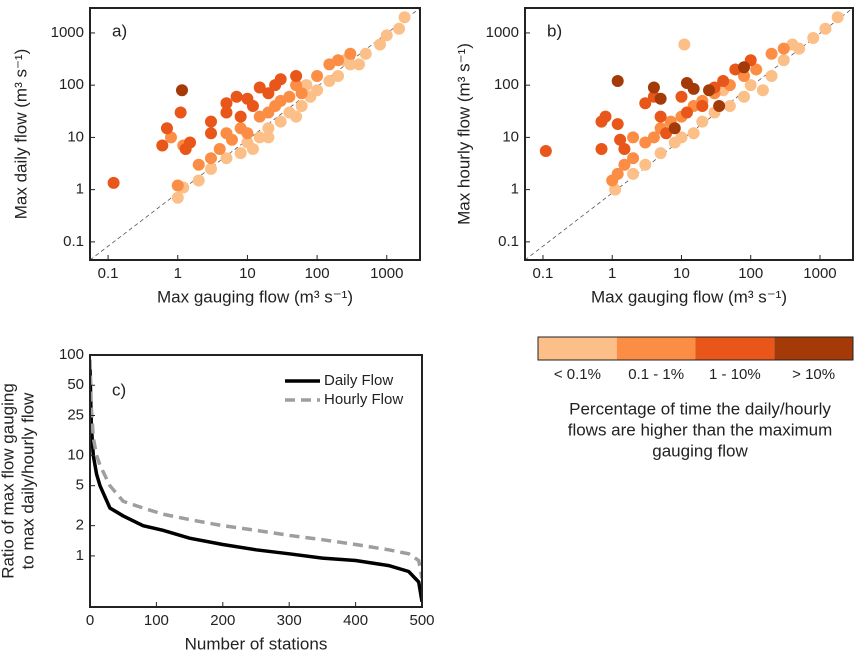 The width and height of the screenshot is (855, 663). What do you see at coordinates (67, 32) in the screenshot?
I see `y-tick-label: 1000` at bounding box center [67, 32].